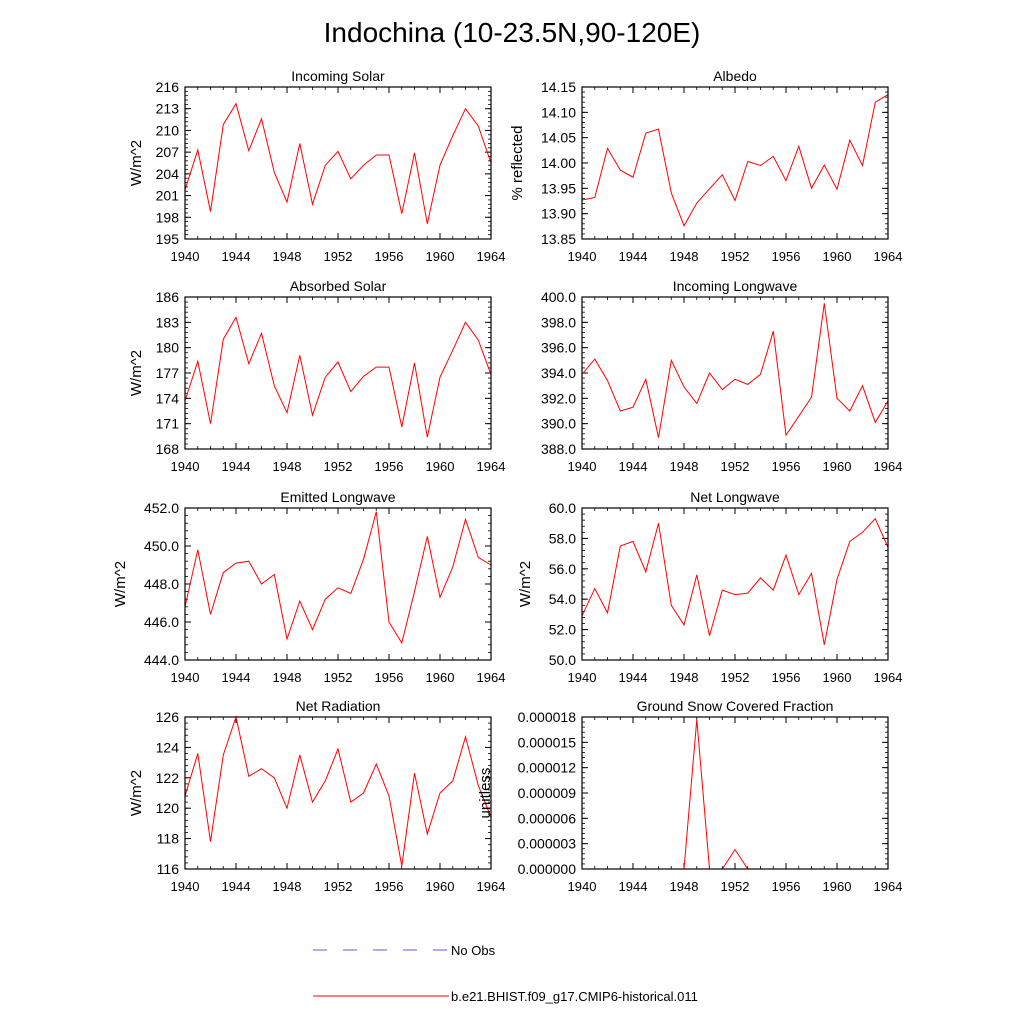 The image size is (1024, 1024). I want to click on y-tick-label: 0.000003, so click(547, 844).